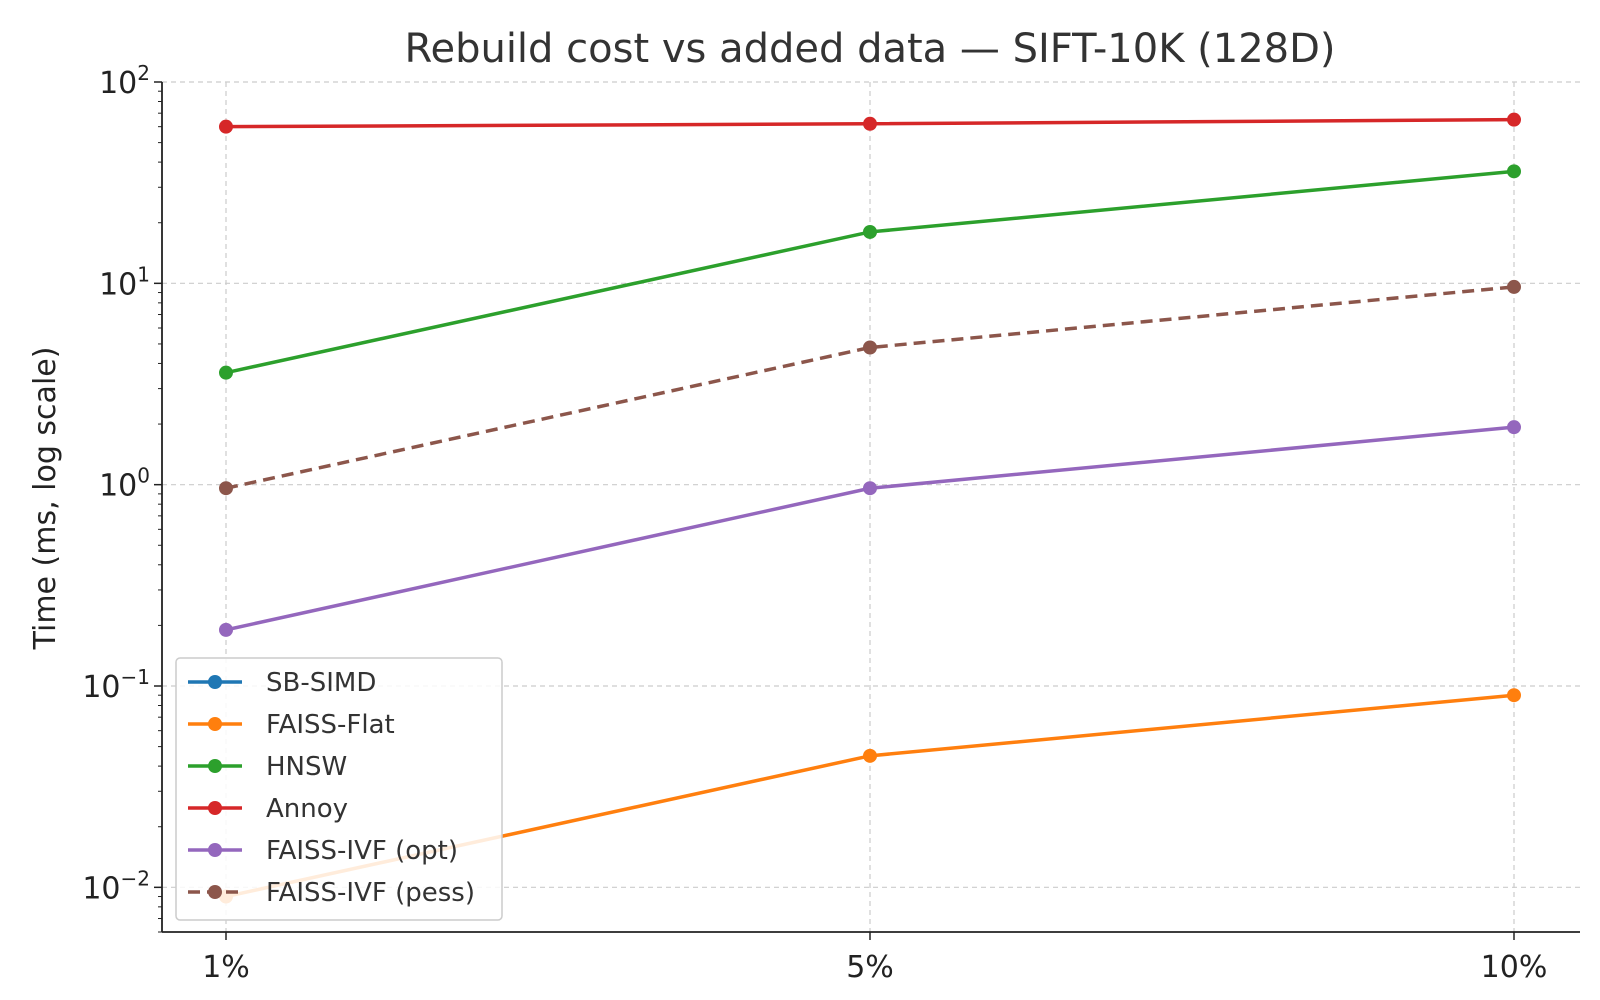 This screenshot has width=1600, height=1000. Describe the element at coordinates (215, 724) in the screenshot. I see `legend-marker-faiss-flat` at that location.